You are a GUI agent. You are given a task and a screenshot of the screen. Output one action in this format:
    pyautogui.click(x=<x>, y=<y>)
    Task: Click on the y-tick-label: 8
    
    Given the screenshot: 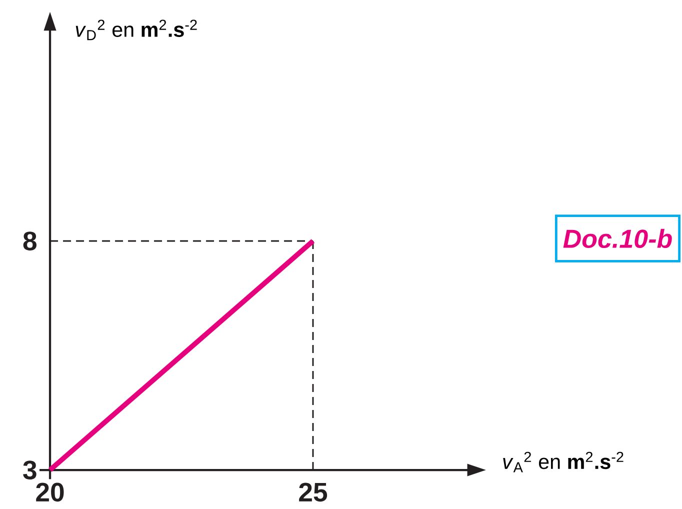 What is the action you would take?
    pyautogui.click(x=29, y=241)
    